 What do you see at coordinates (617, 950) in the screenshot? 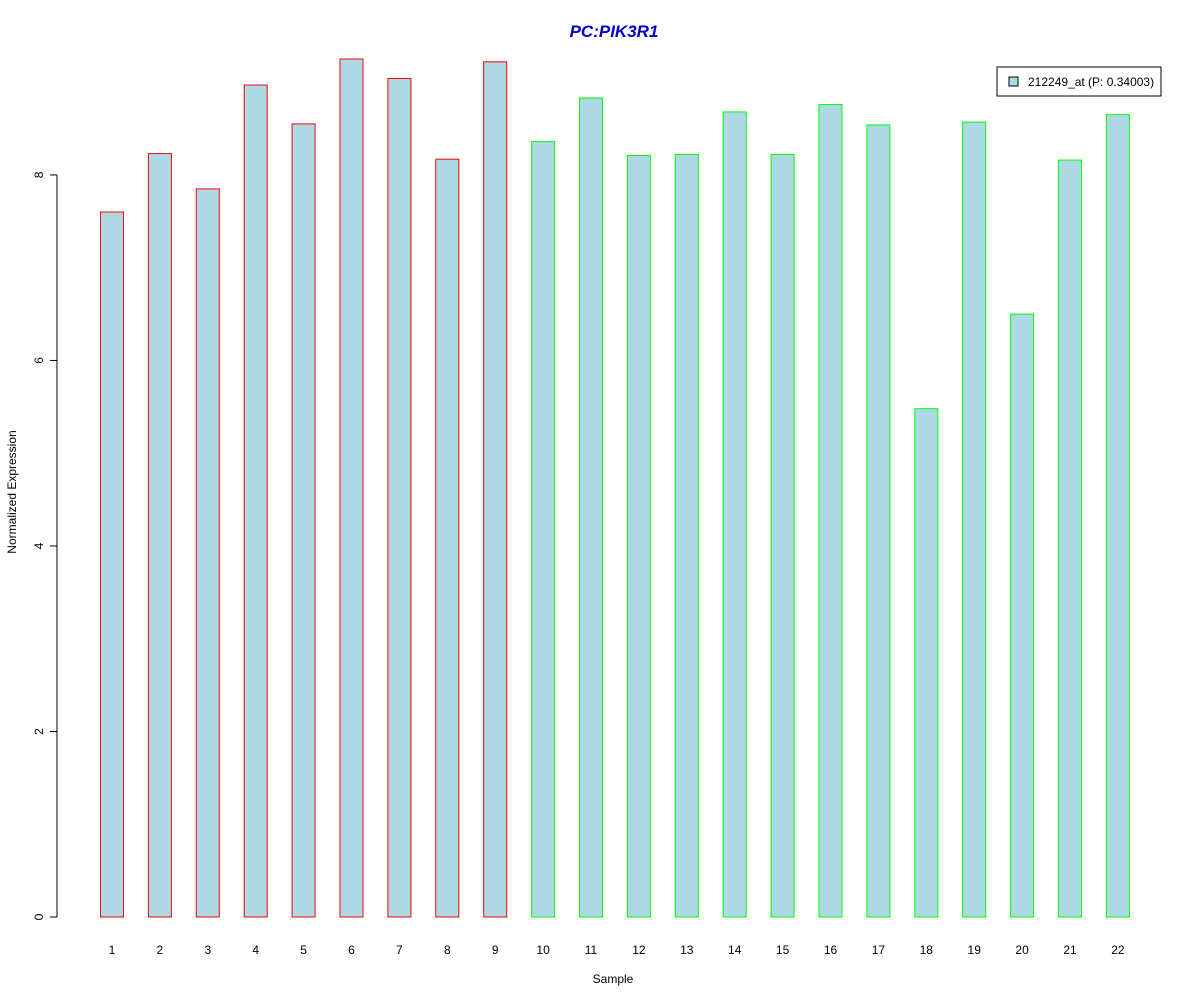
I see `x-tick-labels: 1 2 3 4 5 6 7 8 9 10 11 12 13 14 15 16 17 18 19 20 21 22` at bounding box center [617, 950].